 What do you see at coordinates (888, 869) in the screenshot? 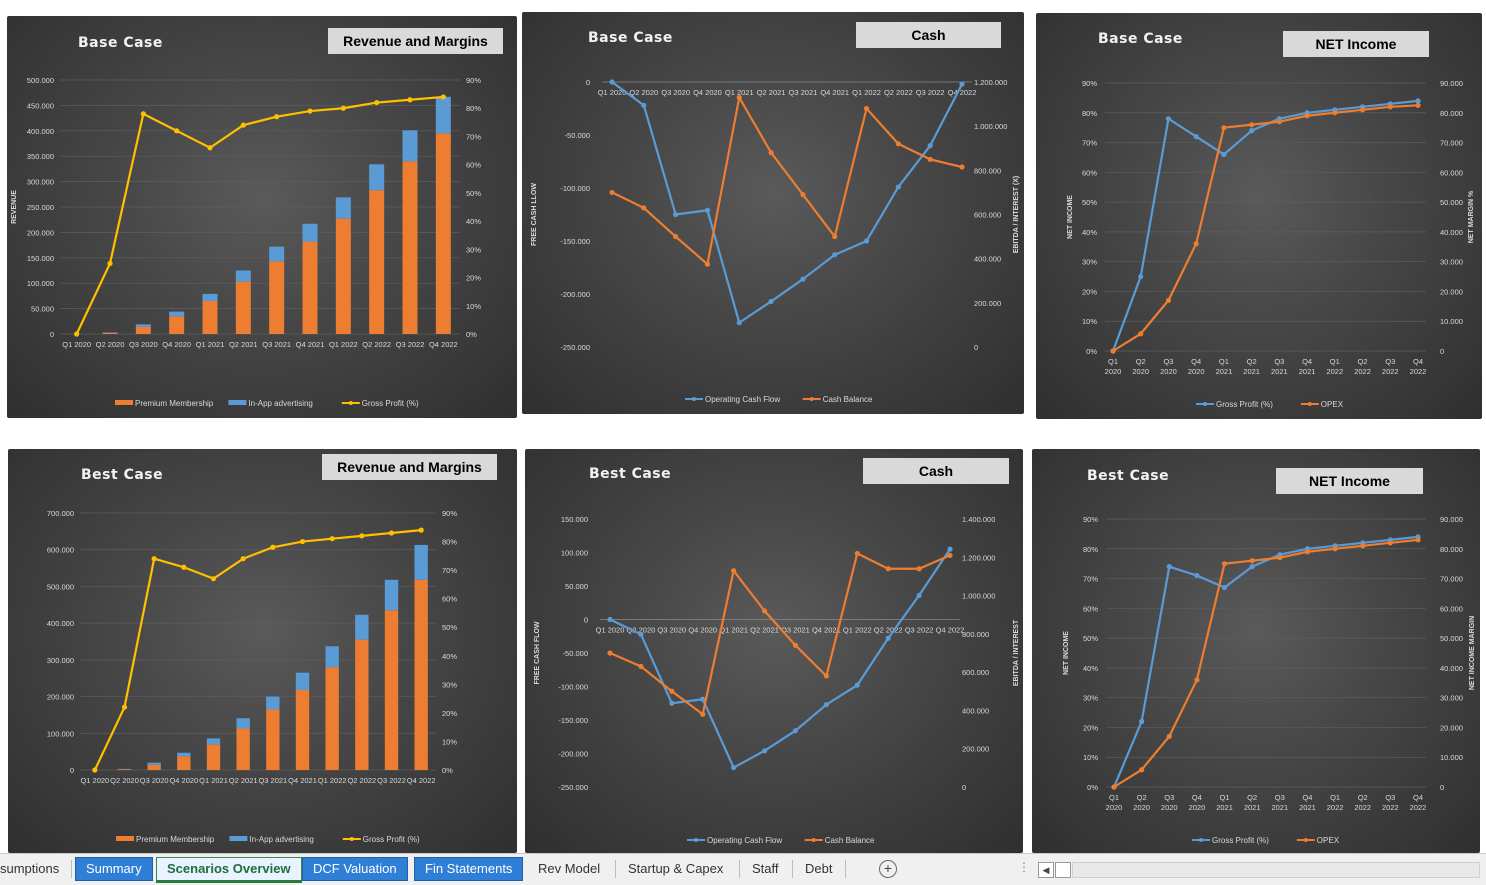
I see `plus-circle-icon: +` at bounding box center [888, 869].